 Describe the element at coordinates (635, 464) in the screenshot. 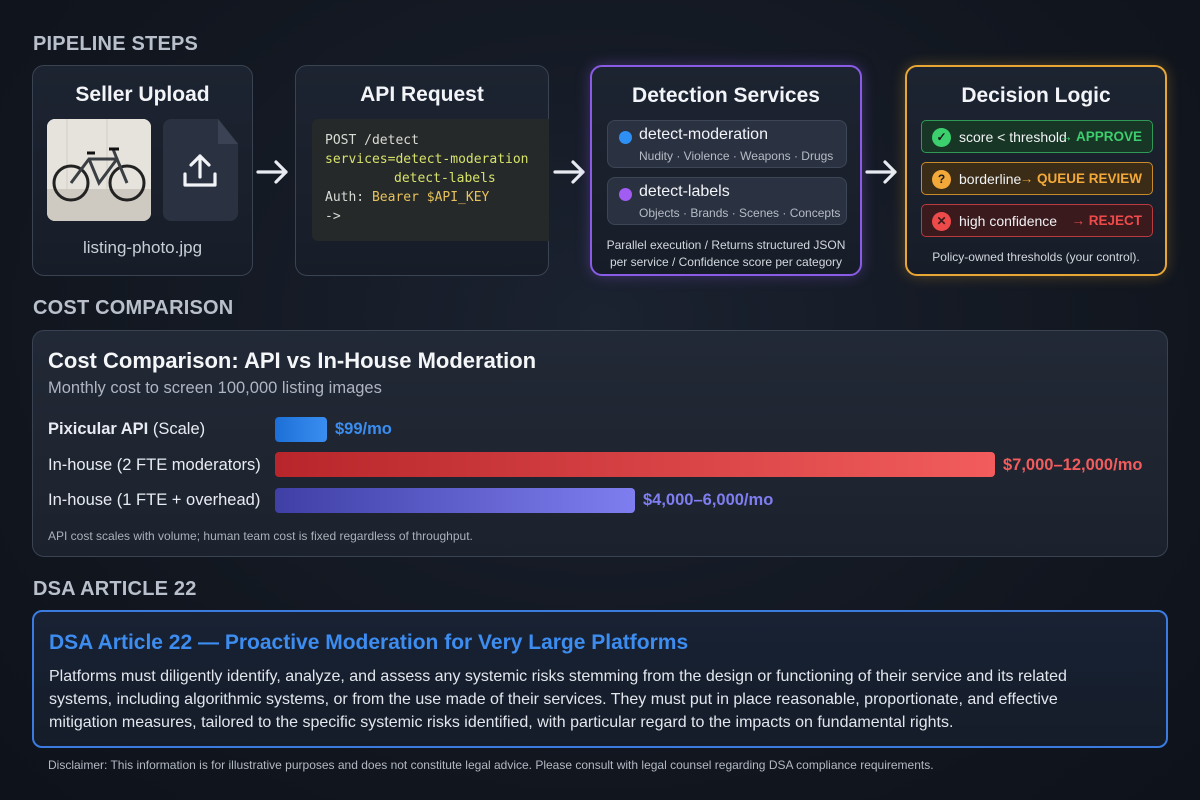

I see `bar-inhouse-2fte` at that location.